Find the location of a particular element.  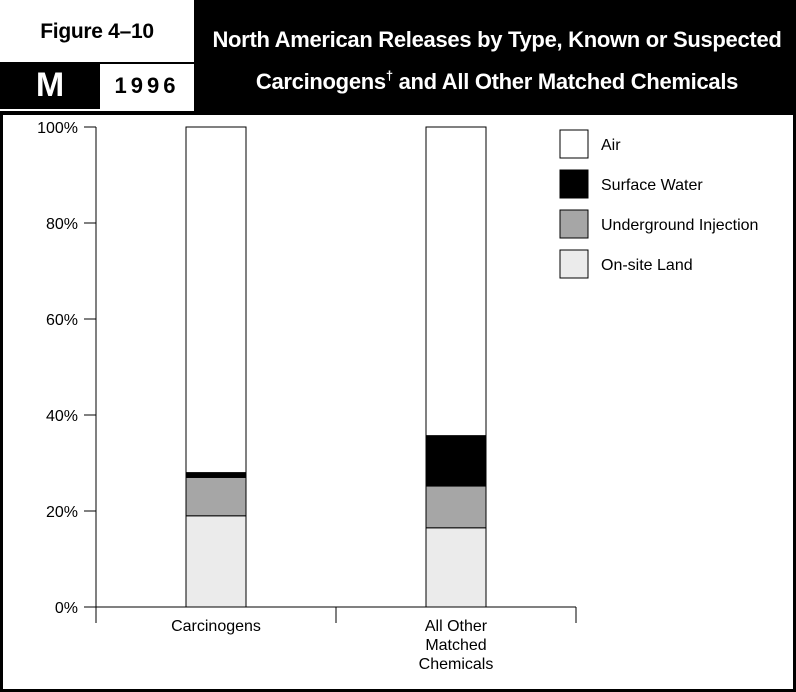

y-tick-label-40: 40% is located at coordinates (62, 416).